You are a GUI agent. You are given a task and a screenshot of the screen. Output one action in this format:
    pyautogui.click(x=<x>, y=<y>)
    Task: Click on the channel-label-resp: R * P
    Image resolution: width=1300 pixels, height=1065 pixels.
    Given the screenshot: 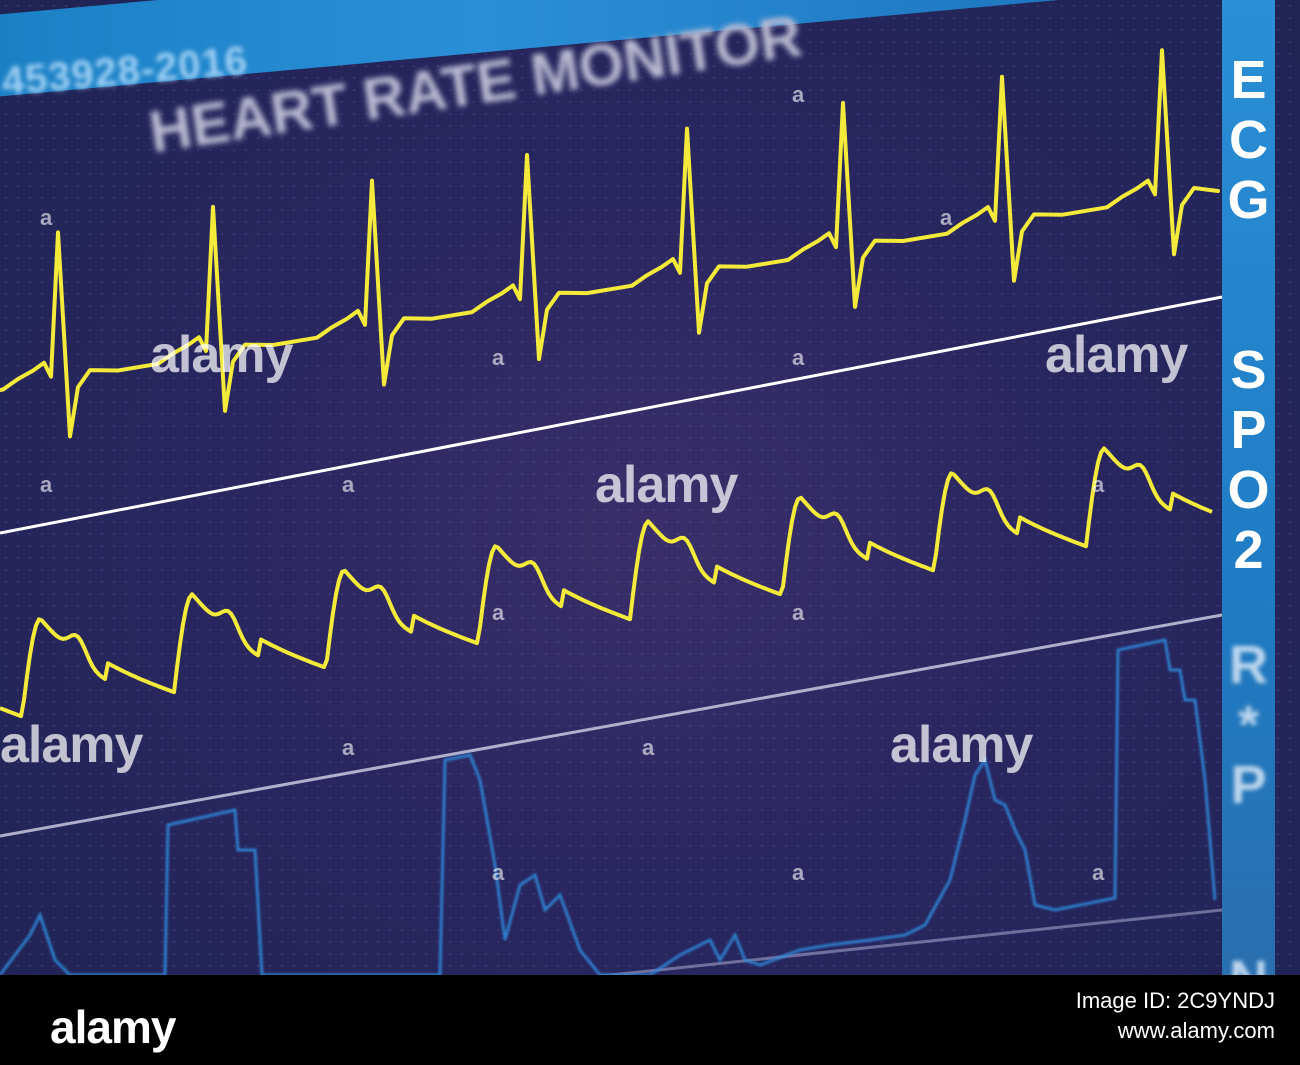 What is the action you would take?
    pyautogui.click(x=1248, y=725)
    